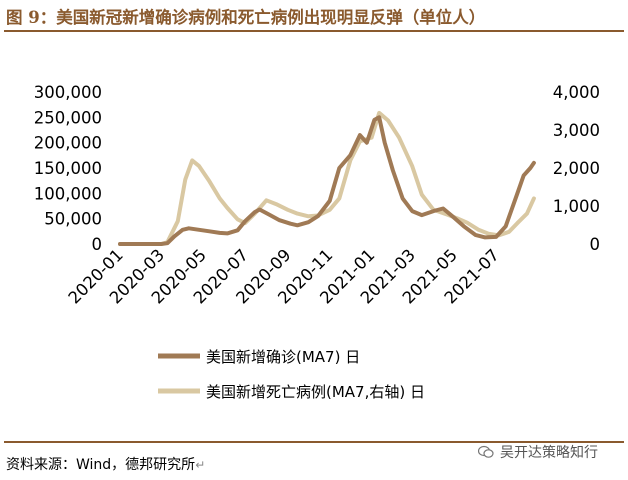  I want to click on y-right-tick-label: 1,000, so click(576, 206).